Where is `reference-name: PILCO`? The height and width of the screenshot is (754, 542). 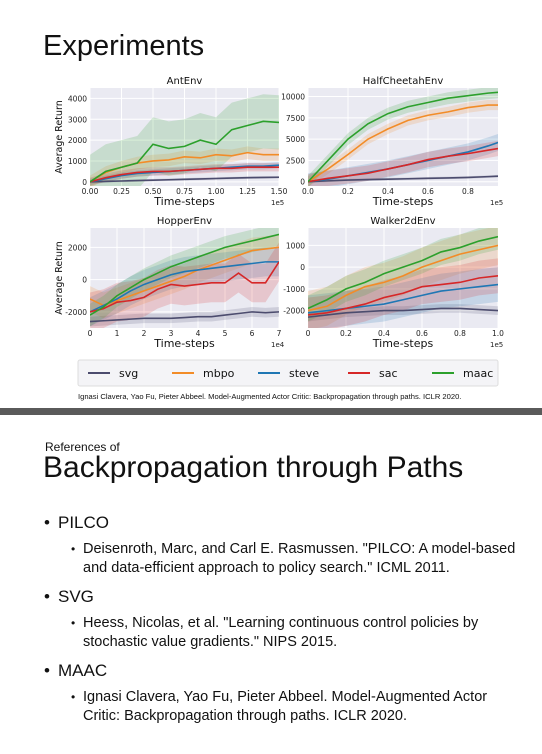 reference-name: PILCO is located at coordinates (84, 522).